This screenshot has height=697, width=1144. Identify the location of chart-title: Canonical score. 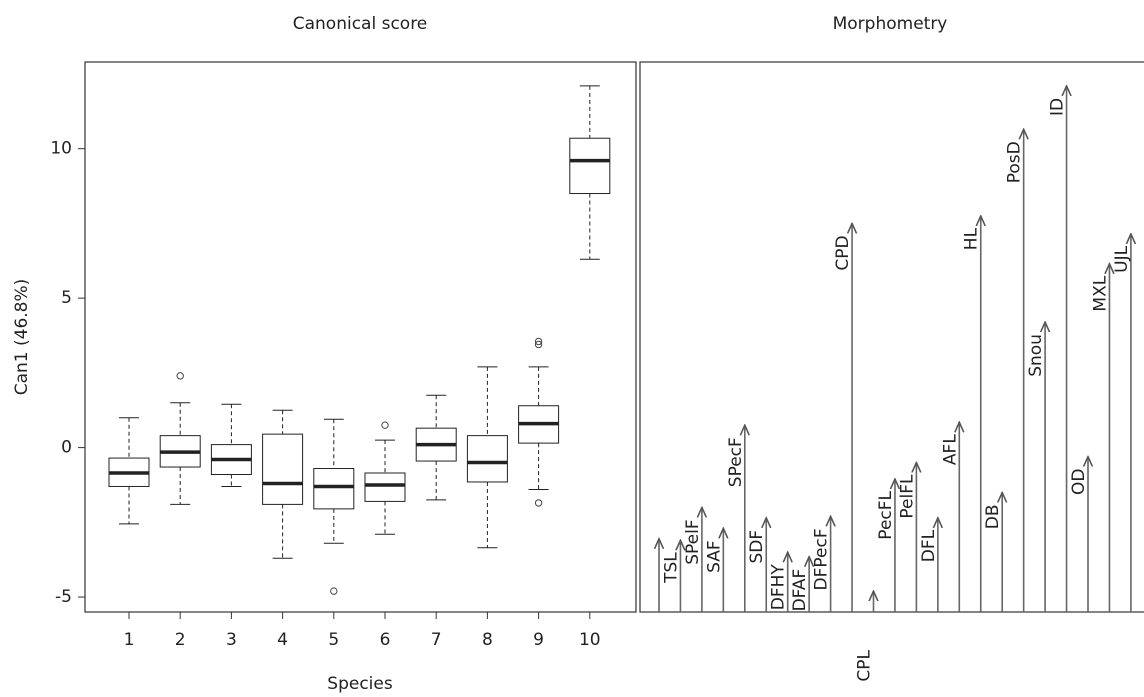
(360, 24).